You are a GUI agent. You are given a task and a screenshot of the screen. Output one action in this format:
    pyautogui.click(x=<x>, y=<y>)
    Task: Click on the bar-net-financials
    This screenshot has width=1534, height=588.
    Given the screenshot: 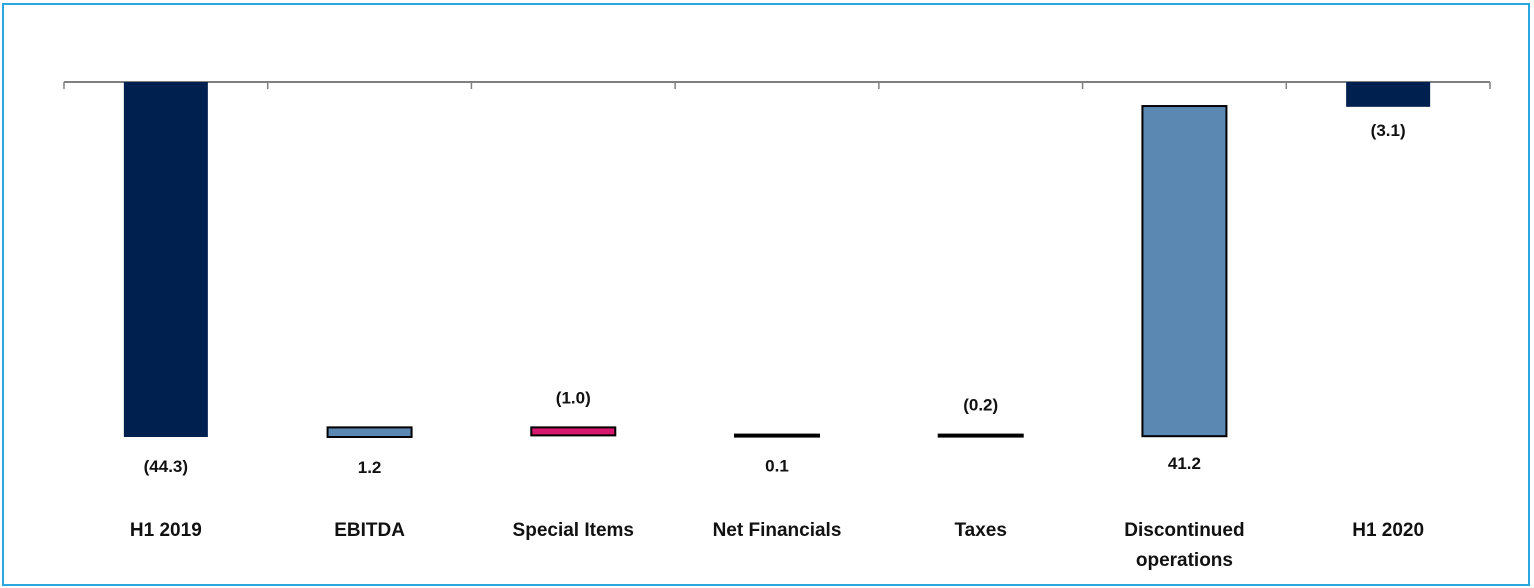 What is the action you would take?
    pyautogui.click(x=777, y=435)
    